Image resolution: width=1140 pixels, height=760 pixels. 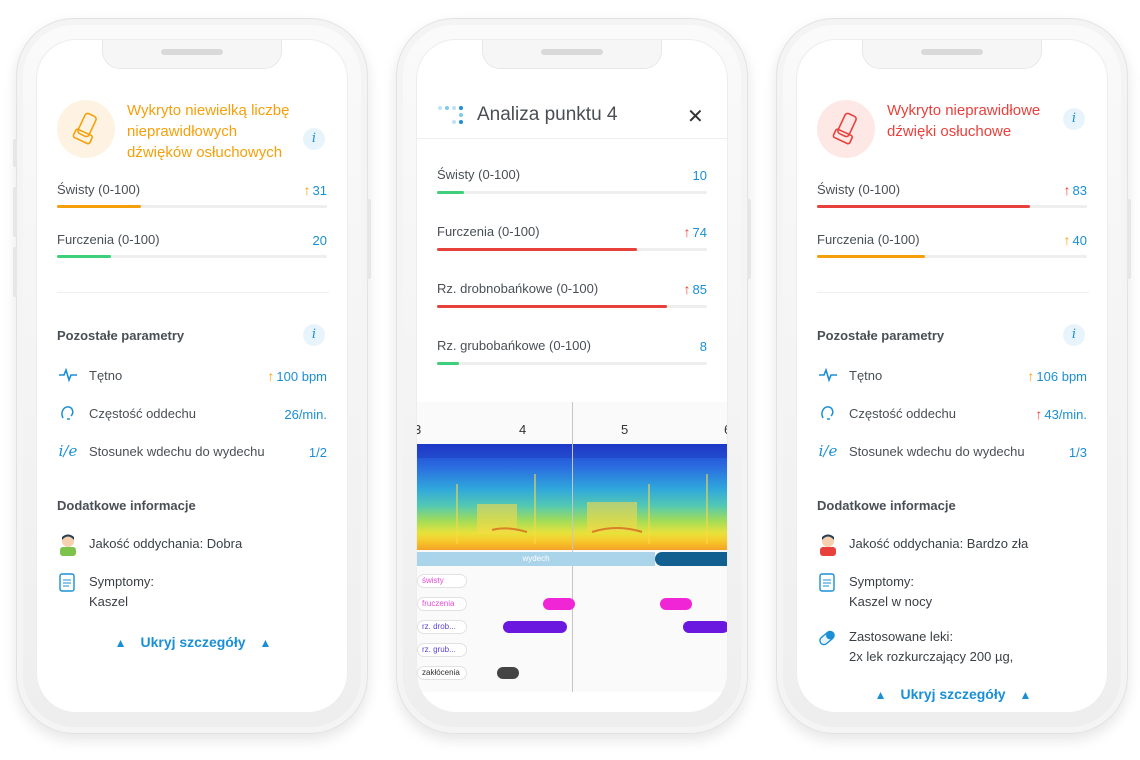 What do you see at coordinates (882, 581) in the screenshot?
I see `symptoms-label: Symptomy:` at bounding box center [882, 581].